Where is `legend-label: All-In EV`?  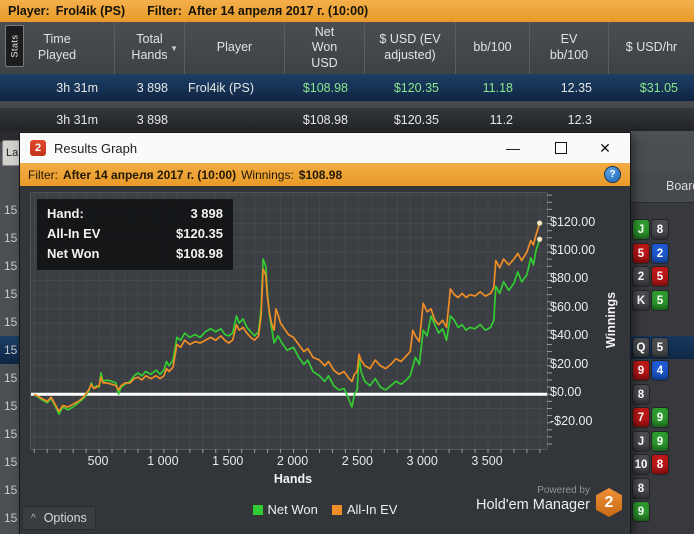
legend-label: All-In EV is located at coordinates (372, 509).